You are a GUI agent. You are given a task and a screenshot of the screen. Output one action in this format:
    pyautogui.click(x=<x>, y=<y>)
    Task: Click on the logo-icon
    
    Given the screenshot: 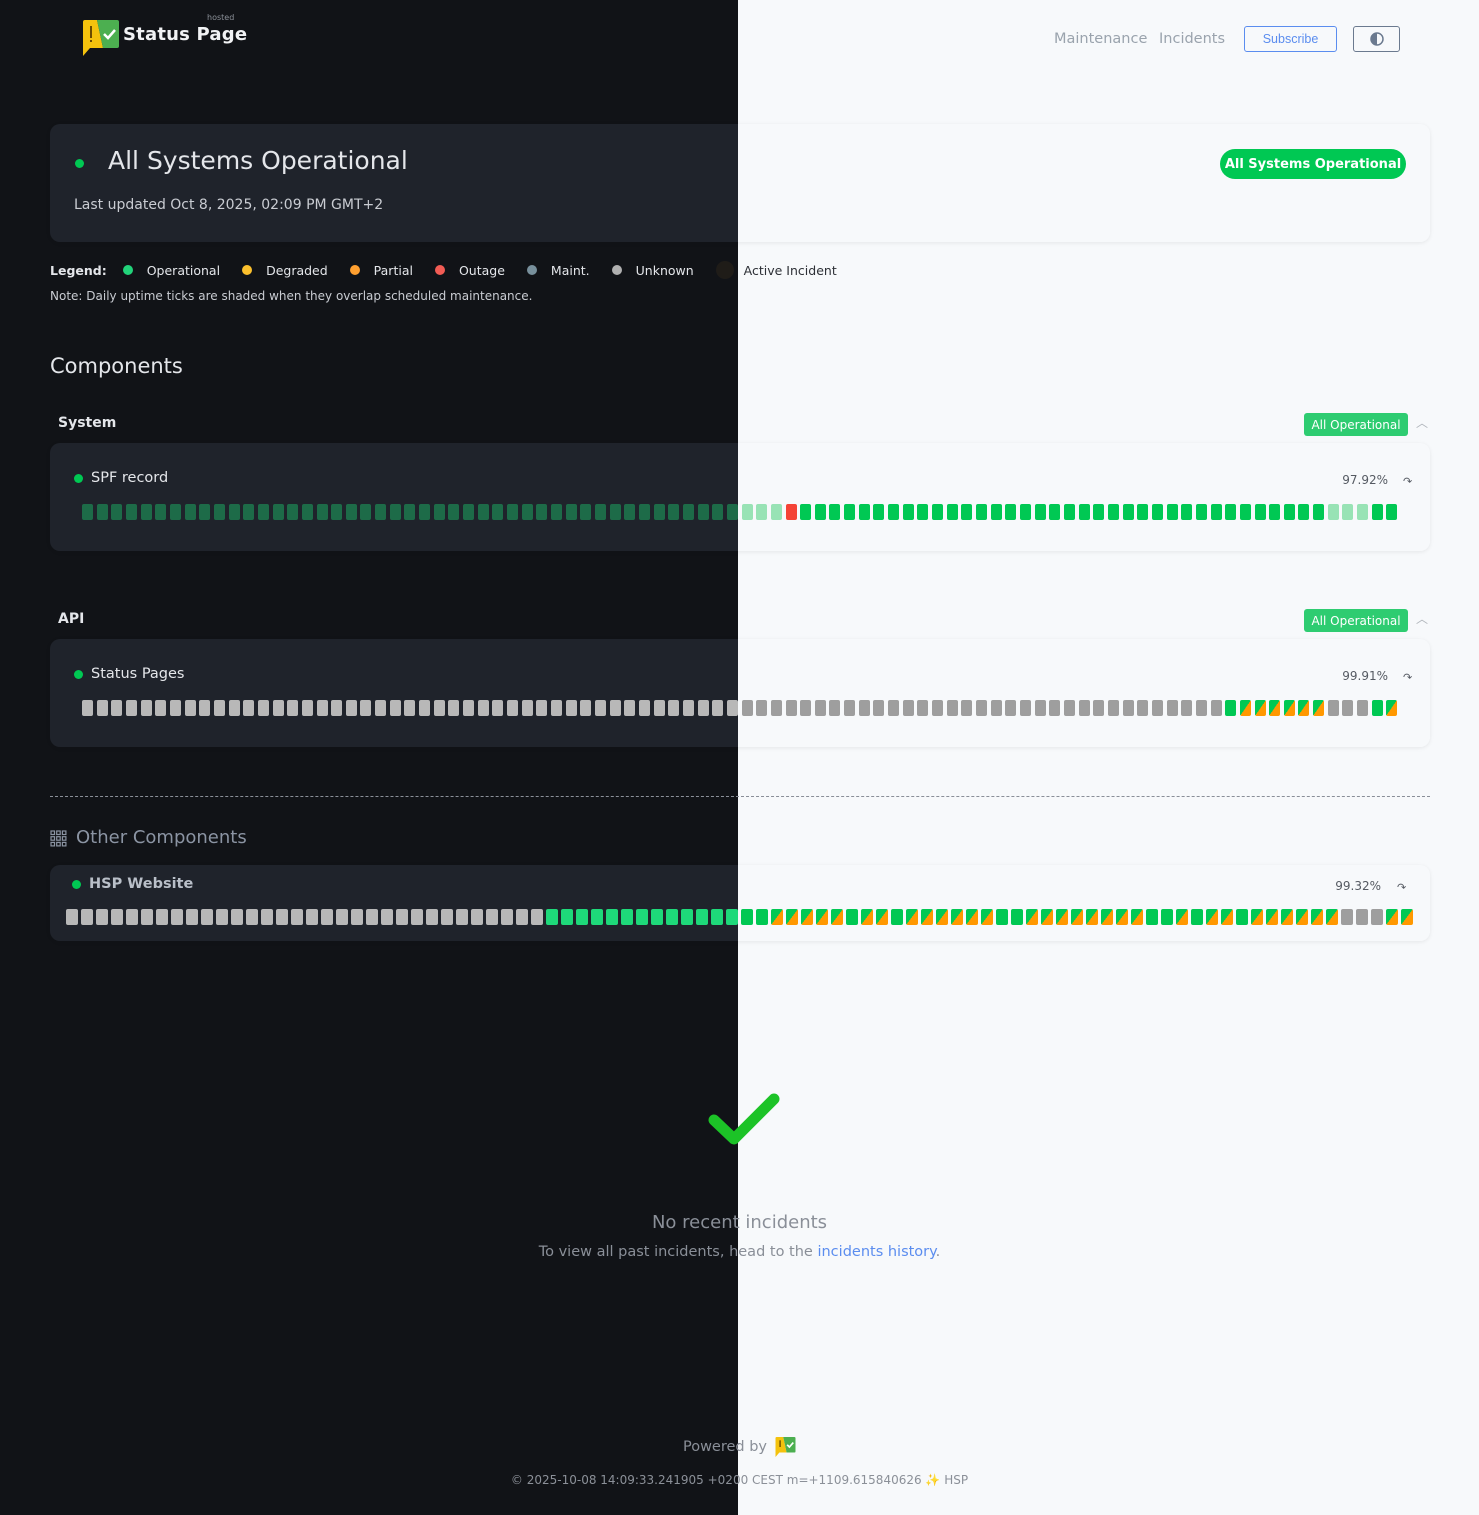 What is the action you would take?
    pyautogui.click(x=785, y=1447)
    